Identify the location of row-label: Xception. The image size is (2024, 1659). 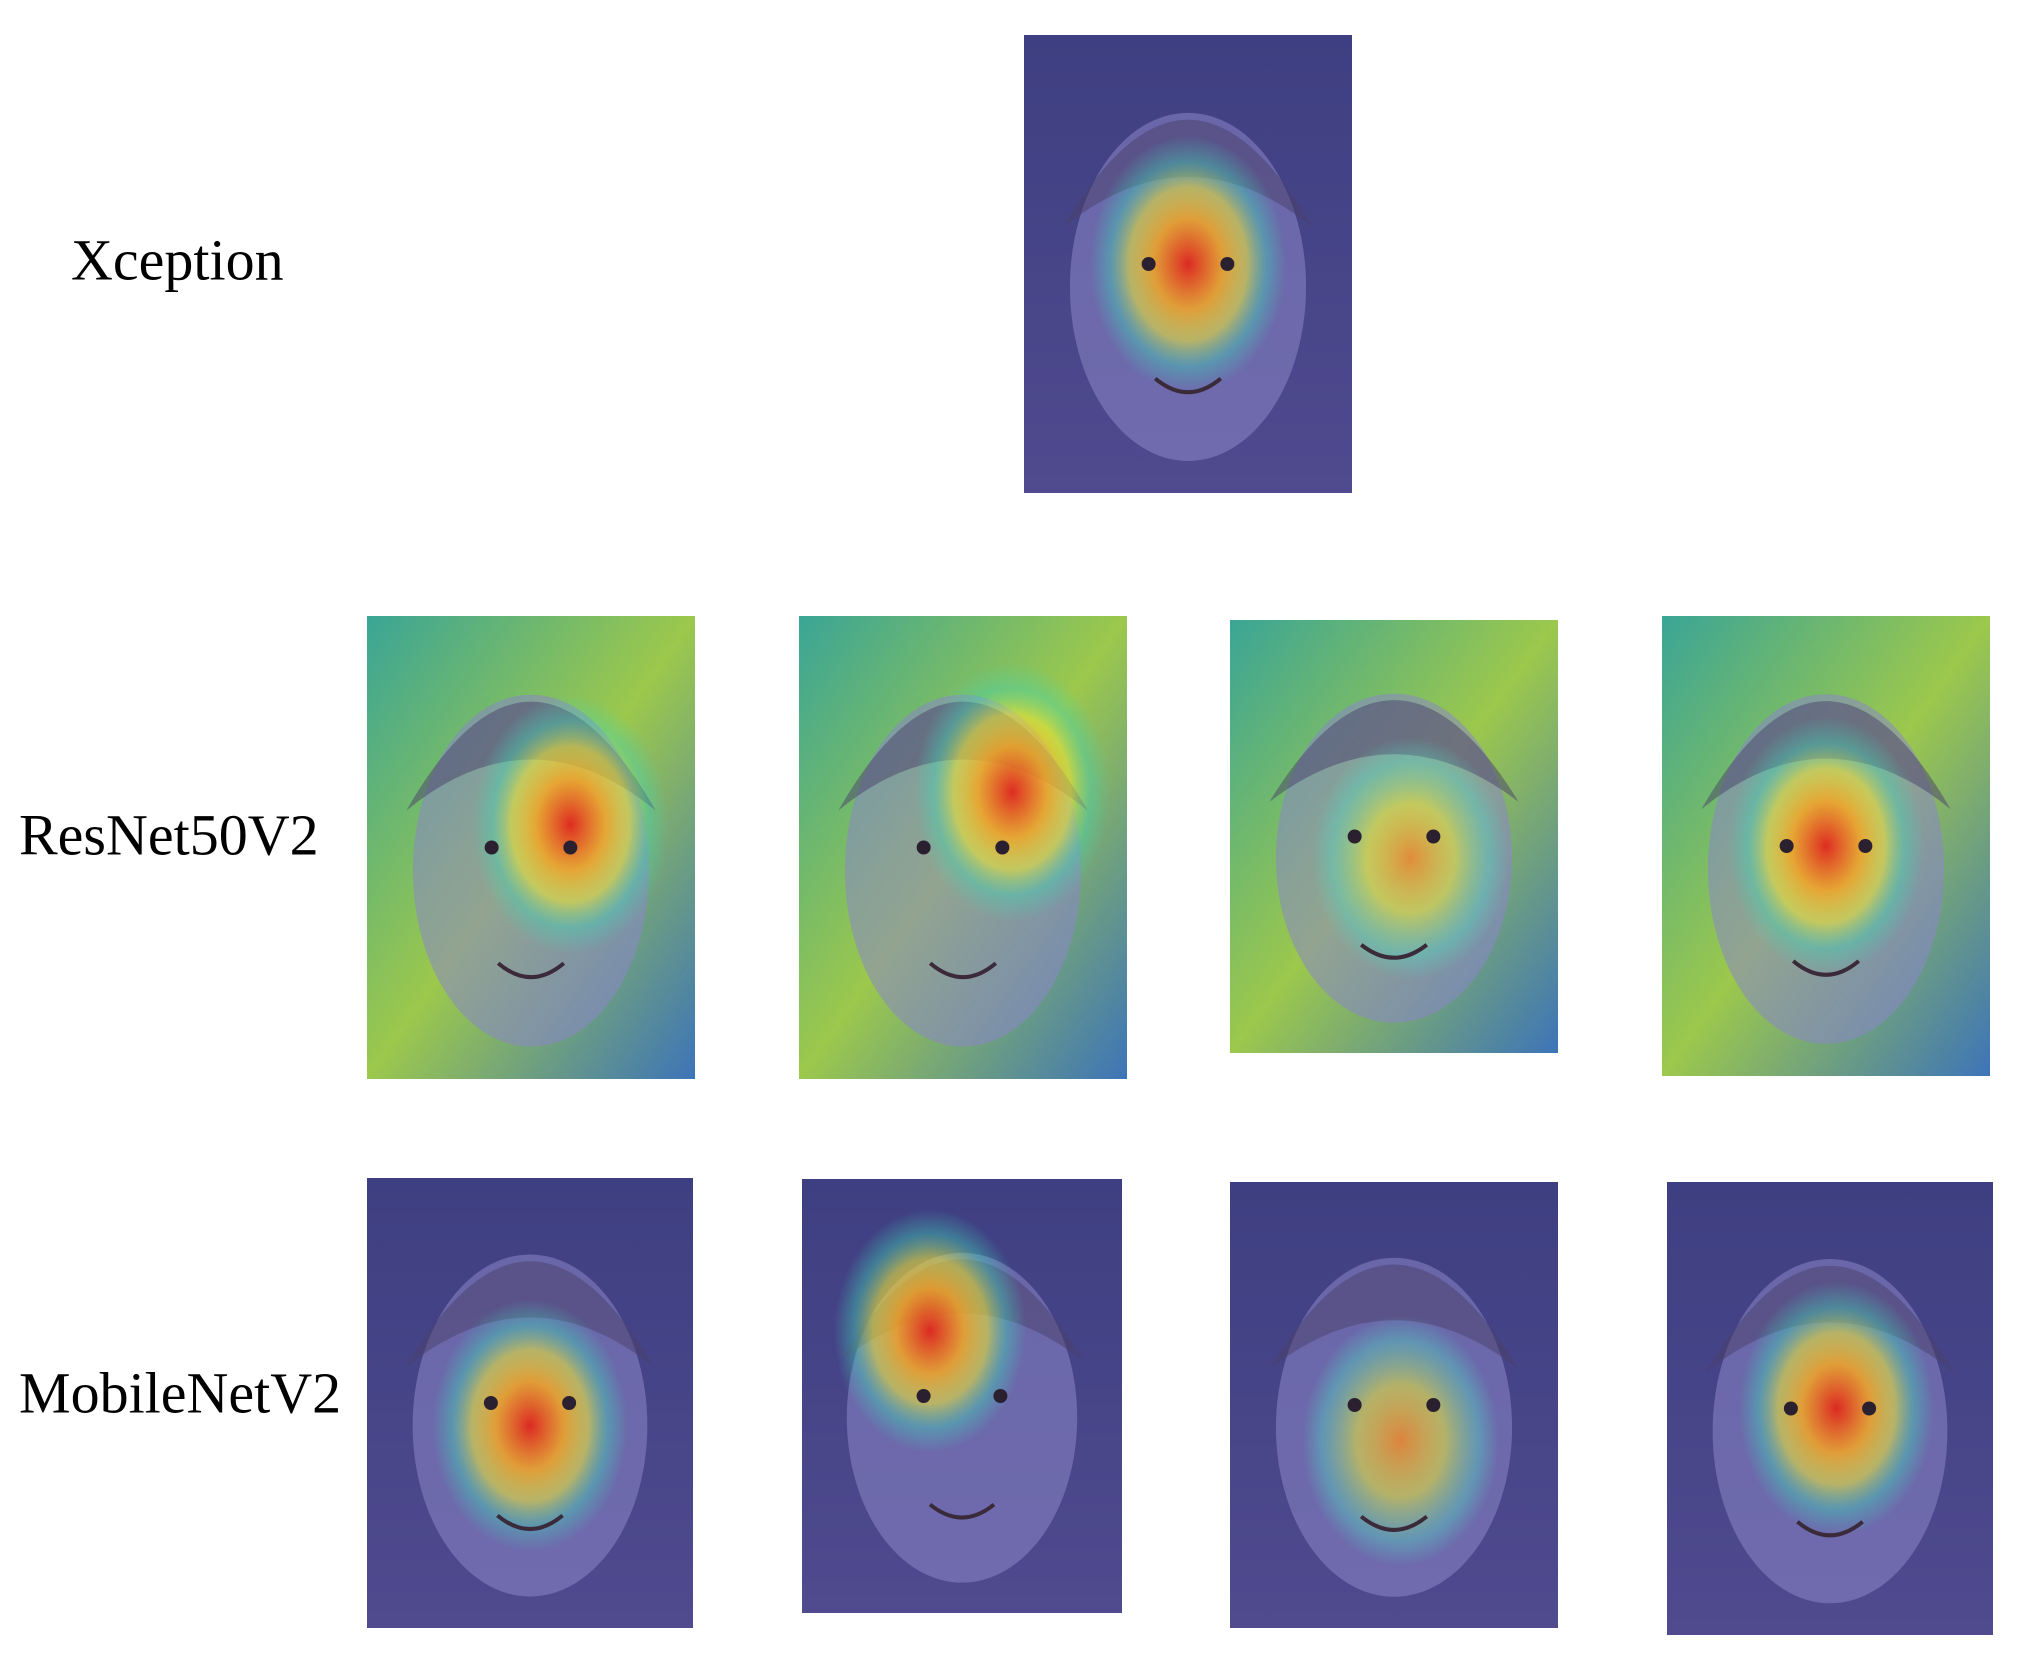
(177, 259).